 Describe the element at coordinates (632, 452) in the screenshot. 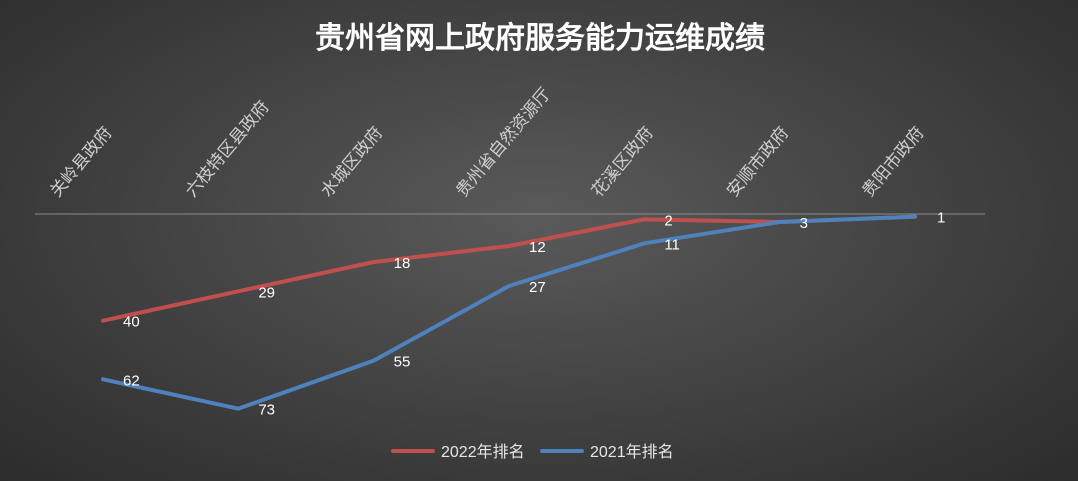

I see `legend-label: 2021年排名` at that location.